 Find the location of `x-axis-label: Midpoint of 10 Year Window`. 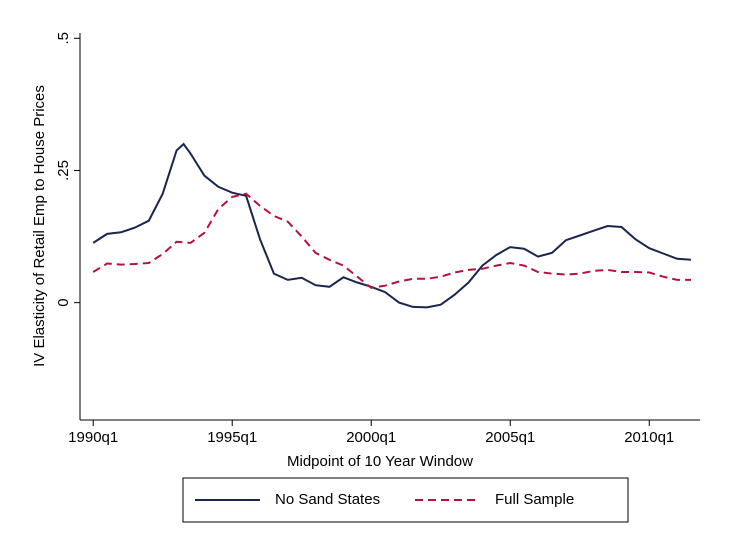

x-axis-label: Midpoint of 10 Year Window is located at coordinates (380, 461).